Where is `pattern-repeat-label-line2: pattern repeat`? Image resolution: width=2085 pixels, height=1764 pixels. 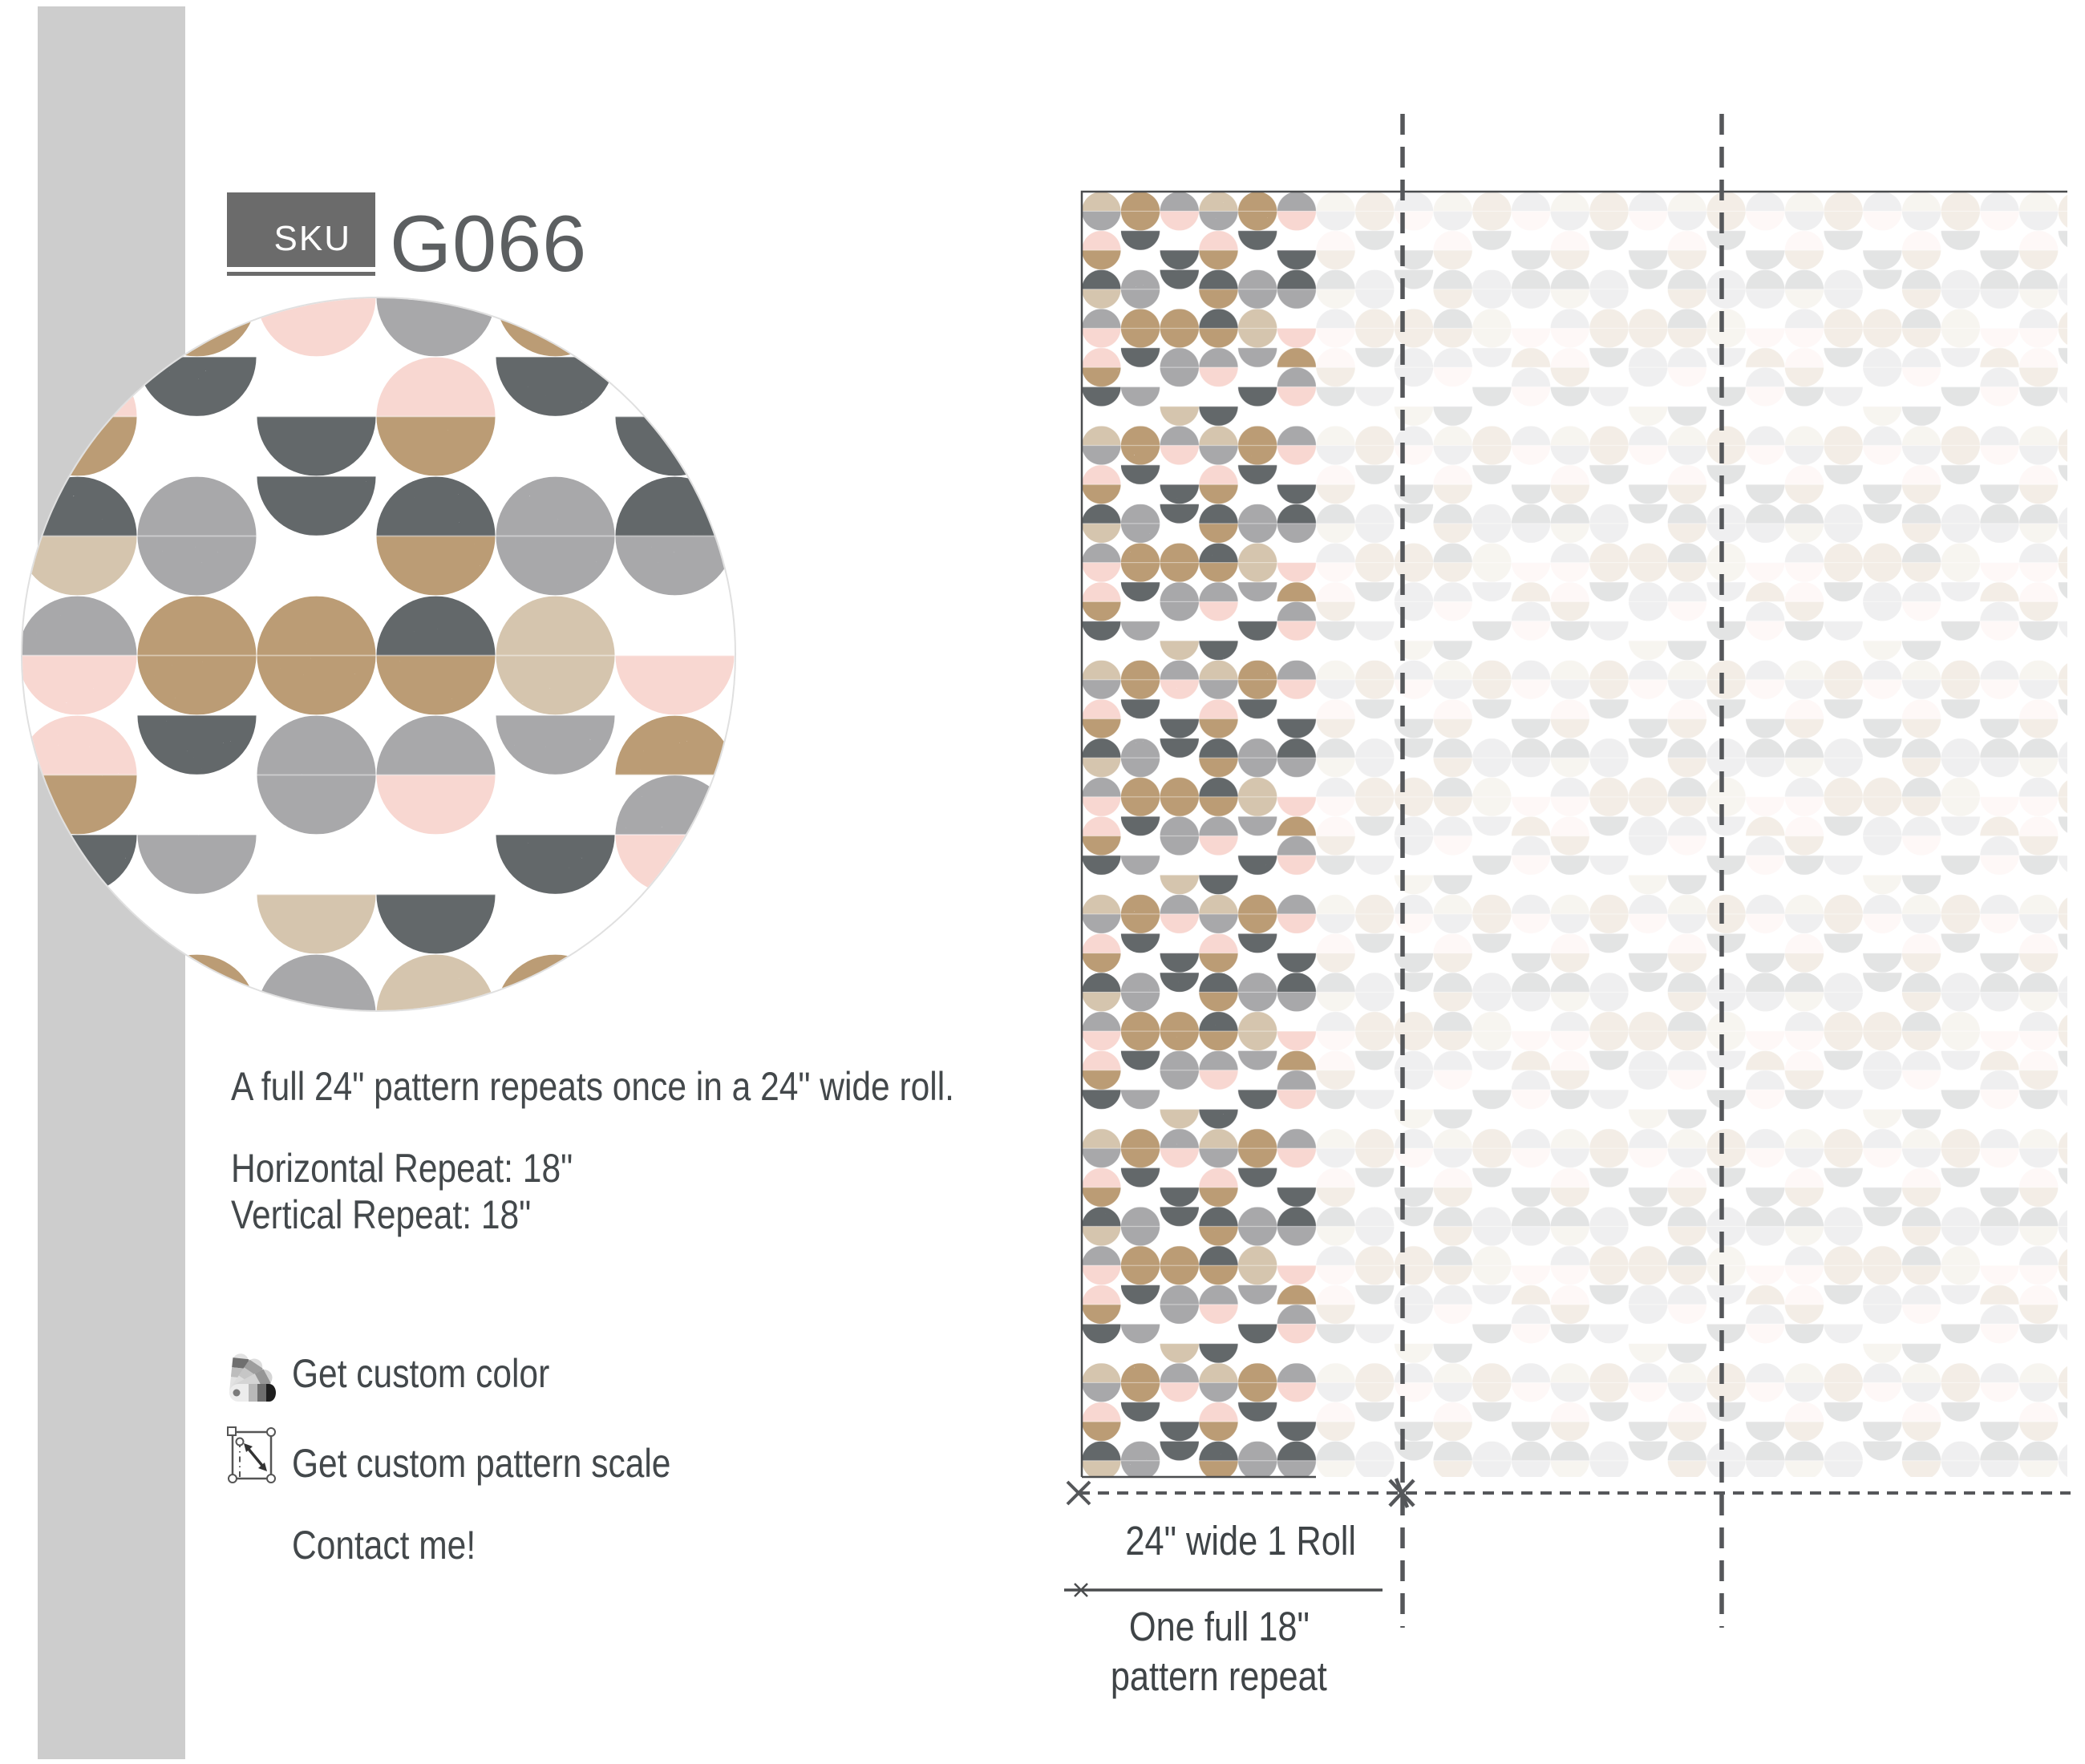 pattern-repeat-label-line2: pattern repeat is located at coordinates (1219, 1676).